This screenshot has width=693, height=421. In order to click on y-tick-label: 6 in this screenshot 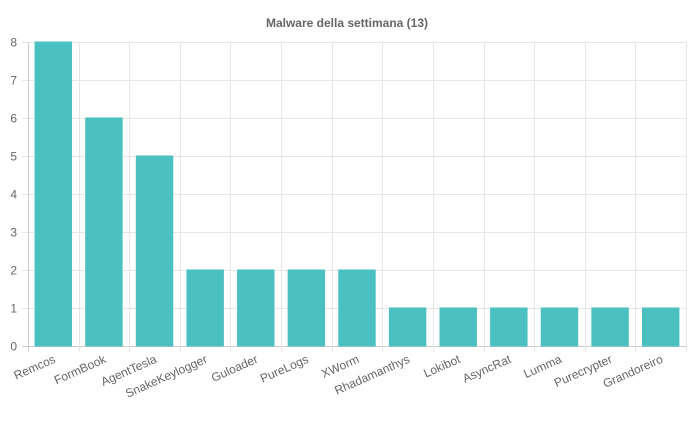, I will do `click(13, 119)`.